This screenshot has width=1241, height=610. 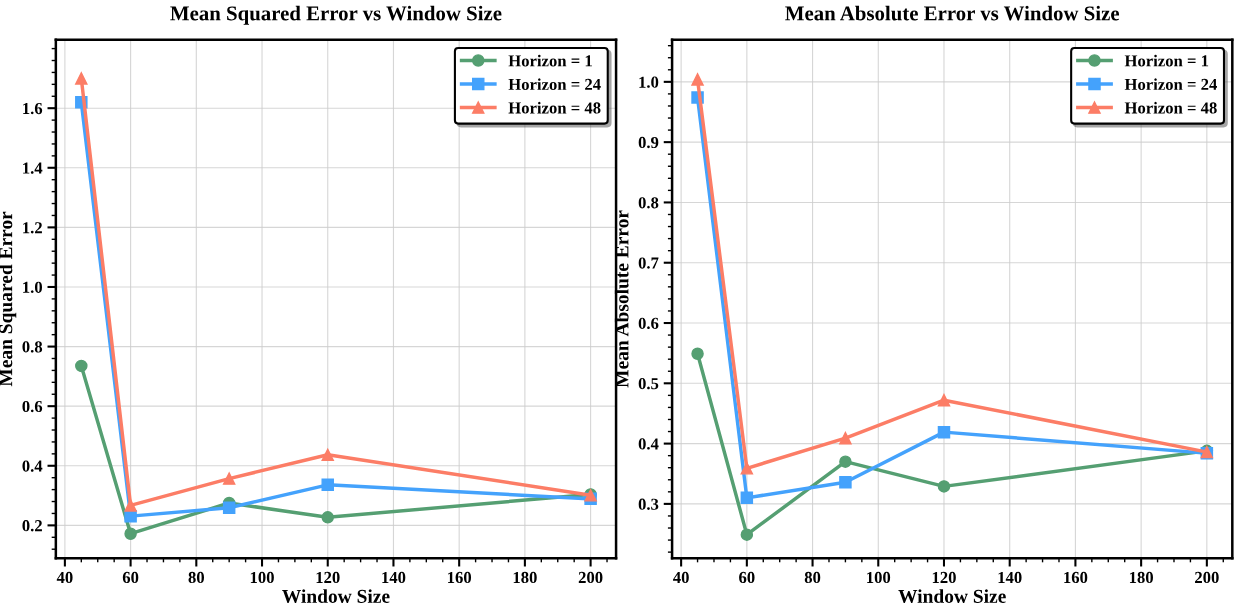 What do you see at coordinates (33, 168) in the screenshot?
I see `y-tick-label: 1.4` at bounding box center [33, 168].